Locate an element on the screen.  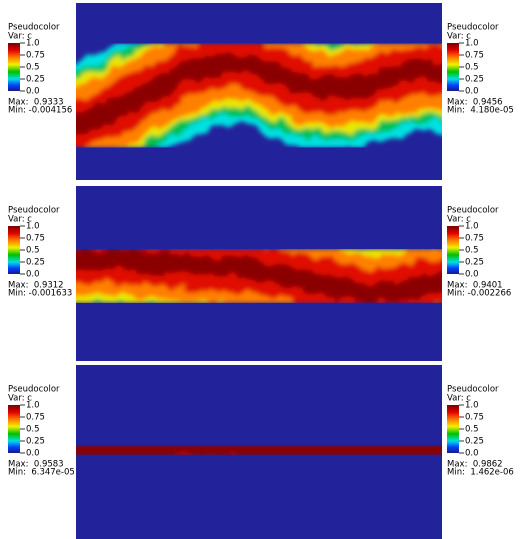
legend-min: Min: -0.001633 is located at coordinates (40, 294).